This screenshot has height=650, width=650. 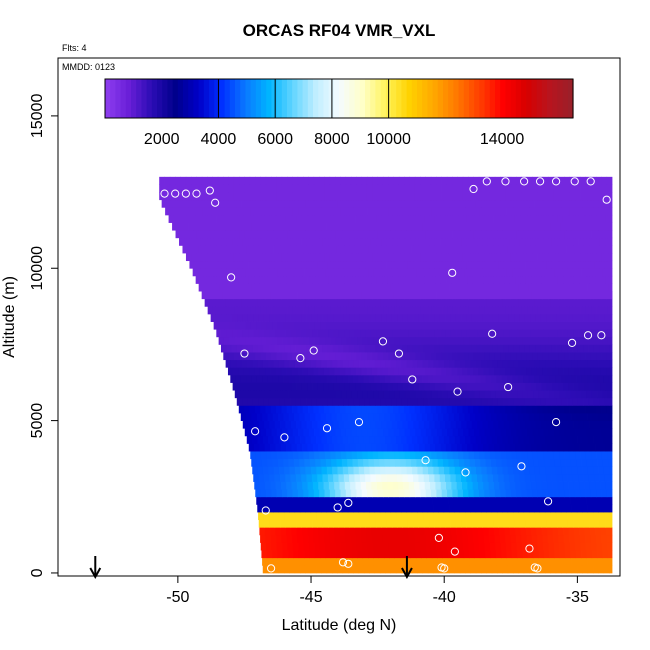 What do you see at coordinates (295, 98) in the screenshot?
I see `colorbar-cell` at bounding box center [295, 98].